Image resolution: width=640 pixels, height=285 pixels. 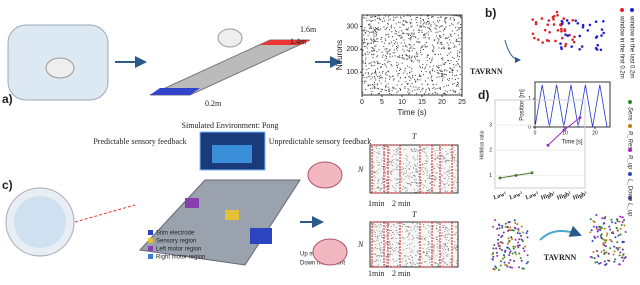 What do you see at coordinates (401, 203) in the screenshot?
I see `time-label: 2 min` at bounding box center [401, 203].